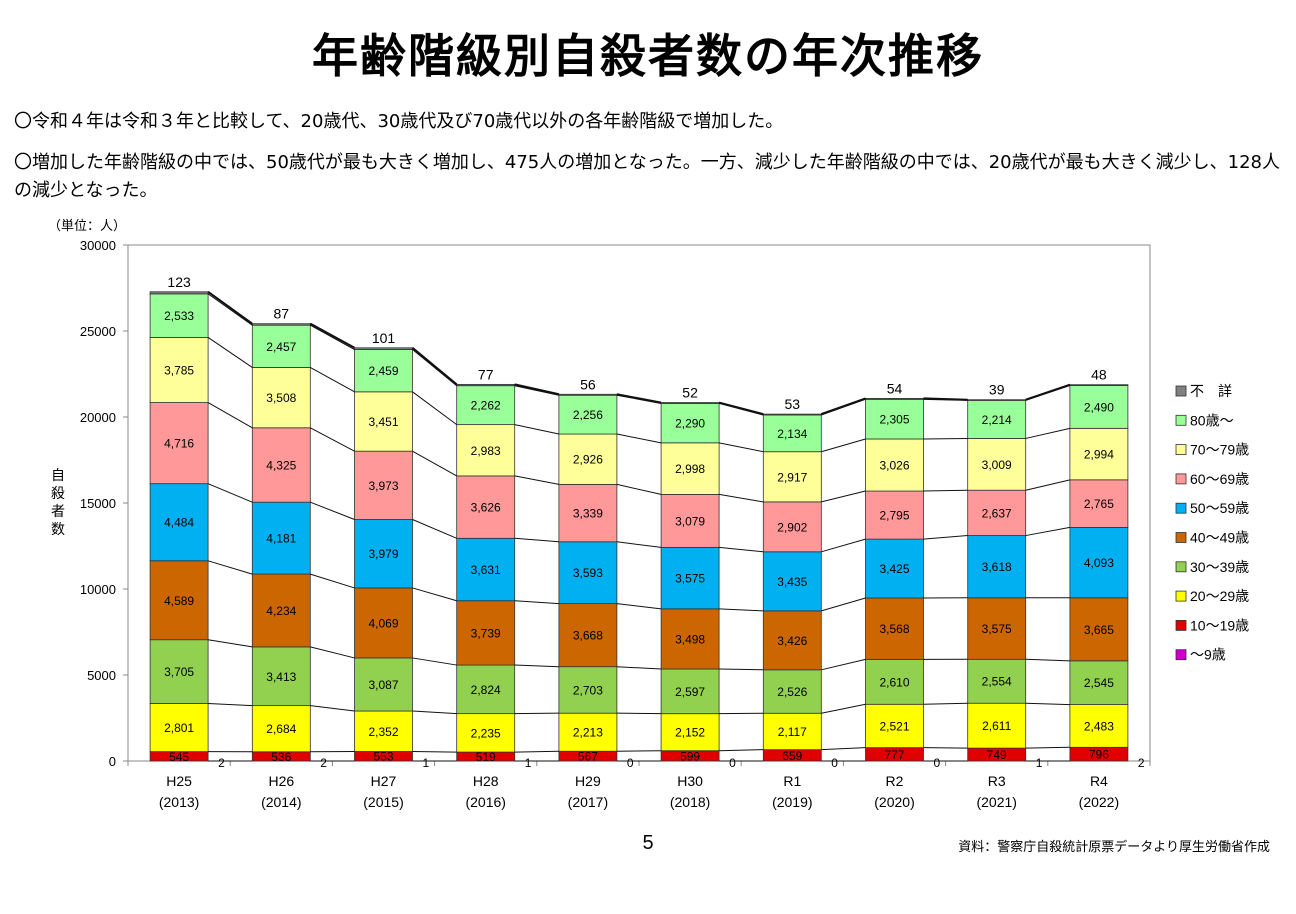  Describe the element at coordinates (588, 781) in the screenshot. I see `x-tick-label: H29` at that location.